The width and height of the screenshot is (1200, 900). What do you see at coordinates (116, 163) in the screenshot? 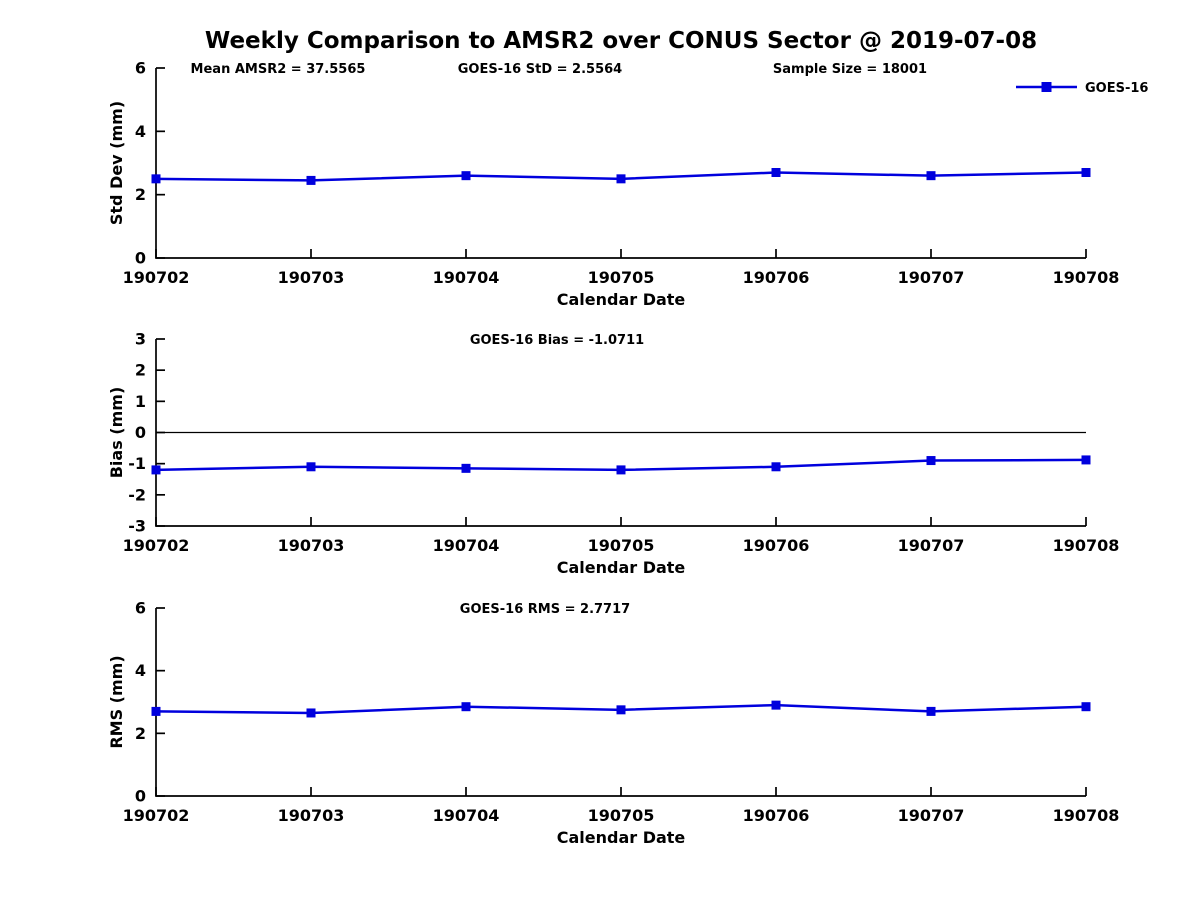
I see `y-axis-label: Std Dev (mm)` at bounding box center [116, 163].